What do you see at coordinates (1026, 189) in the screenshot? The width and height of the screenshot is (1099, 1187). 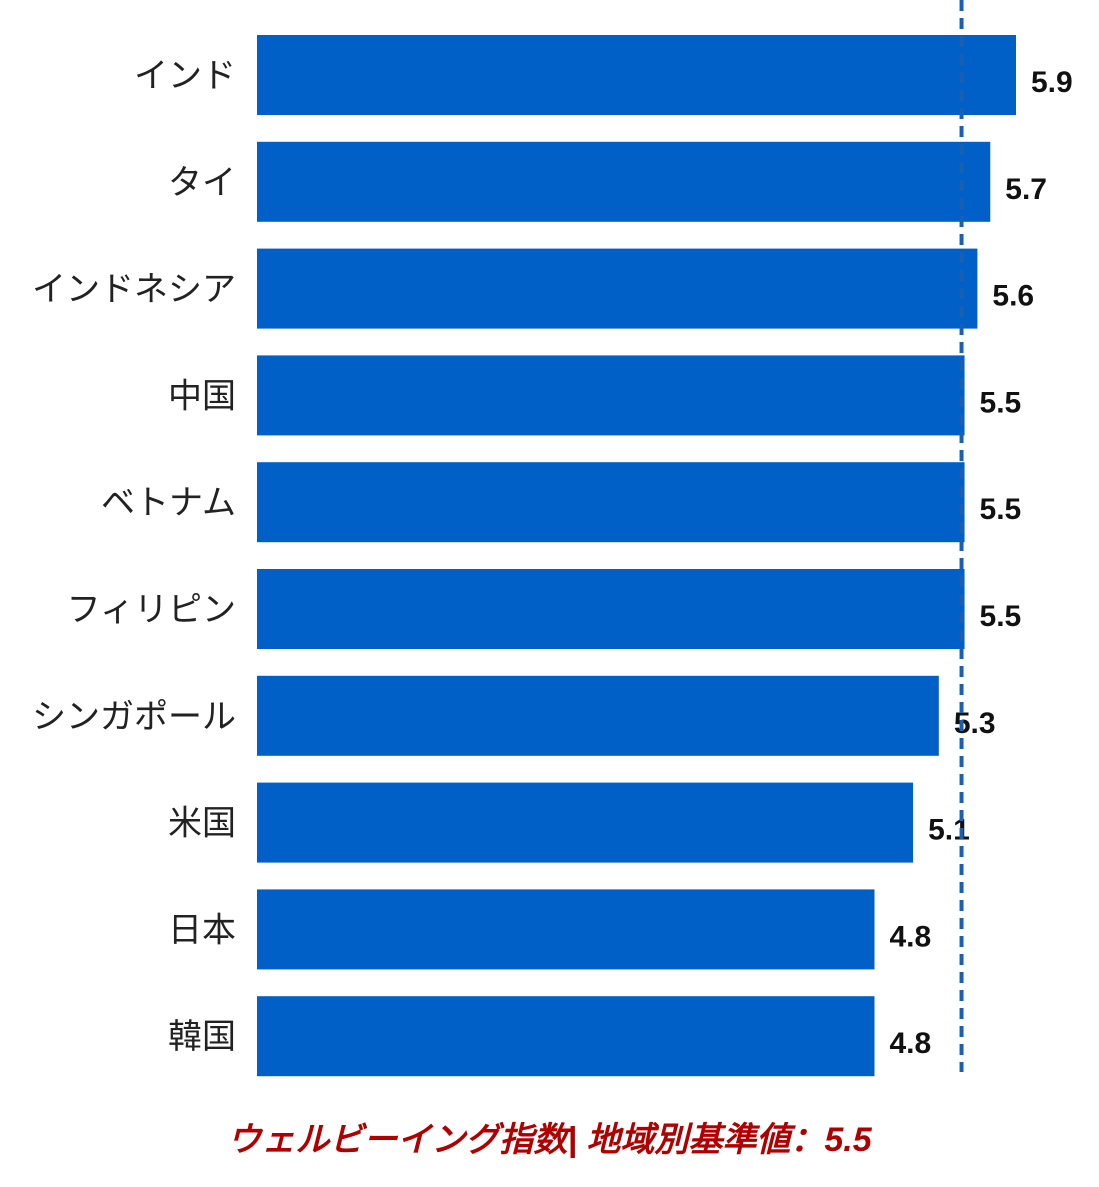 I see `value-label: 5.7` at bounding box center [1026, 189].